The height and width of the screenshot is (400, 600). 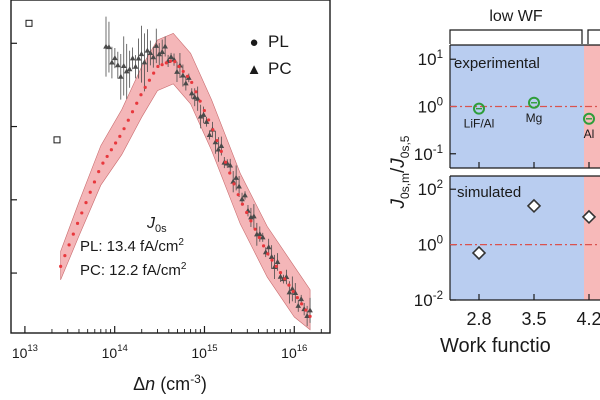 What do you see at coordinates (428, 154) in the screenshot?
I see `y-tick-label: 10⁻¹` at bounding box center [428, 154].